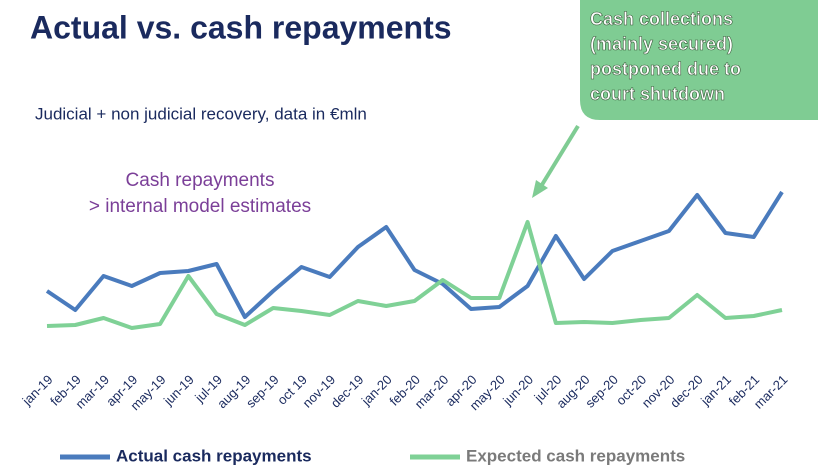 This screenshot has height=468, width=818. What do you see at coordinates (262, 391) in the screenshot?
I see `x-tick-label: sep-19` at bounding box center [262, 391].